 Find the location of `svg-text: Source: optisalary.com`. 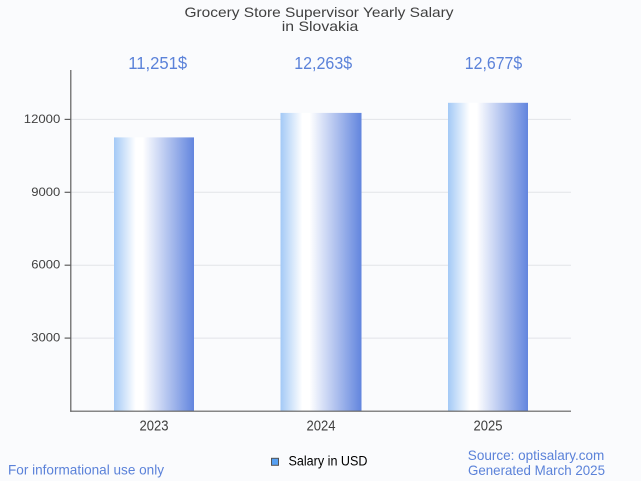

svg-text: Source: optisalary.com is located at coordinates (536, 455).